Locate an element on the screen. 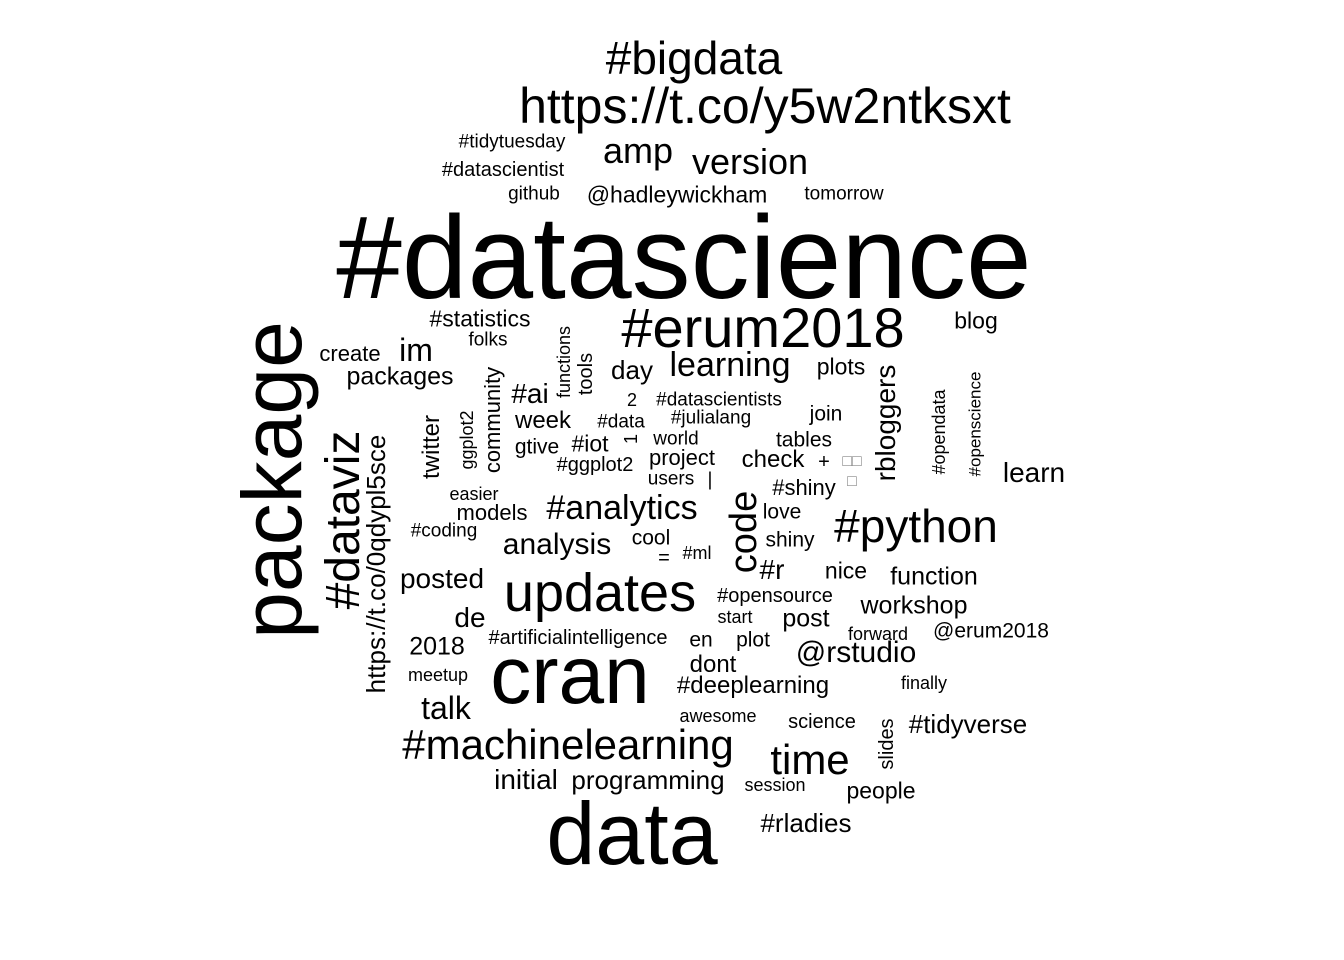  word: #ggplot2 is located at coordinates (595, 465).